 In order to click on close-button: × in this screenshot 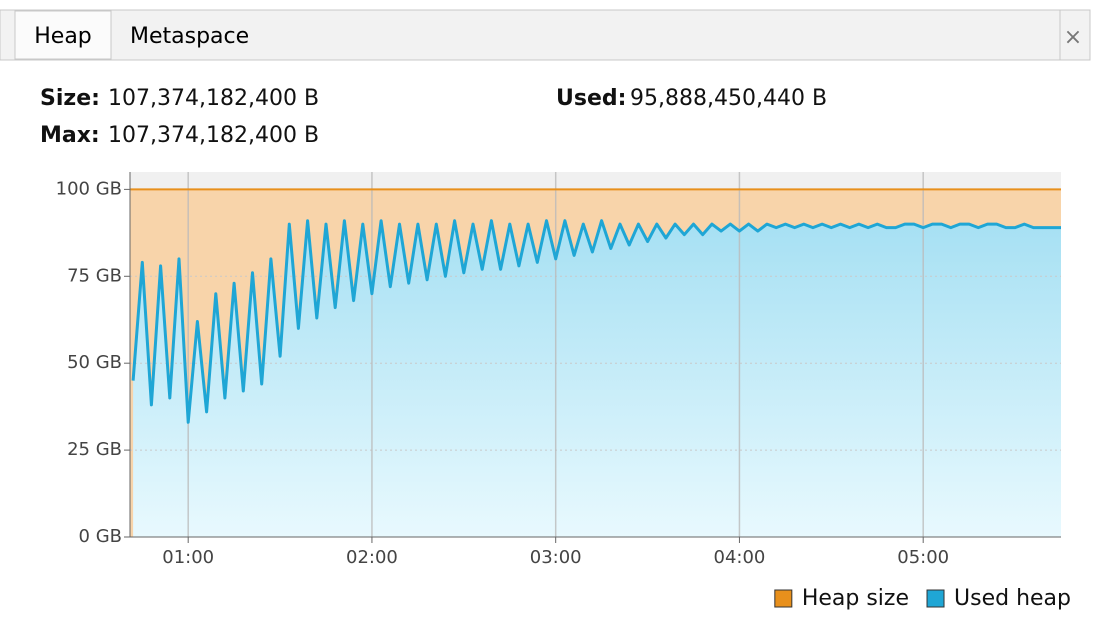, I will do `click(1073, 37)`.